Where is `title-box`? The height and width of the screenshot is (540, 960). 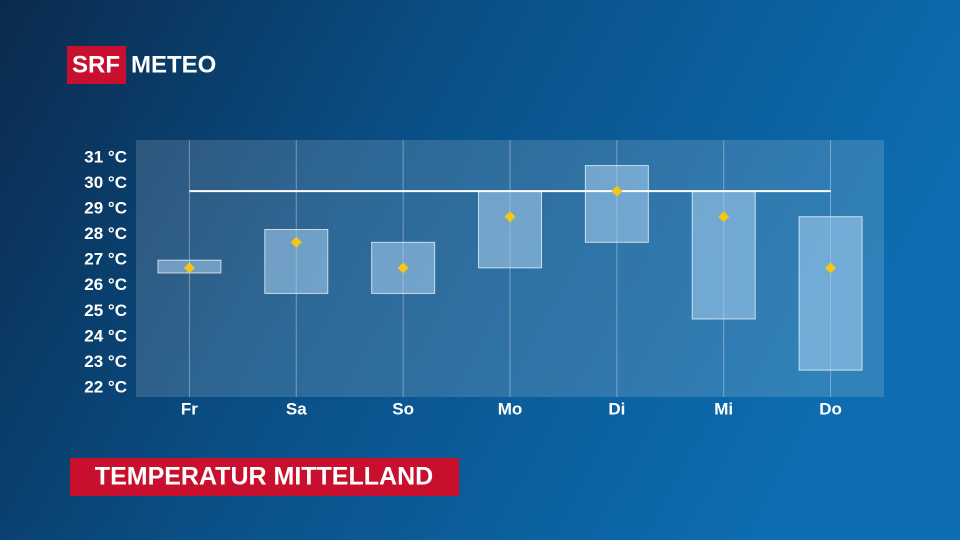 title-box is located at coordinates (264, 477).